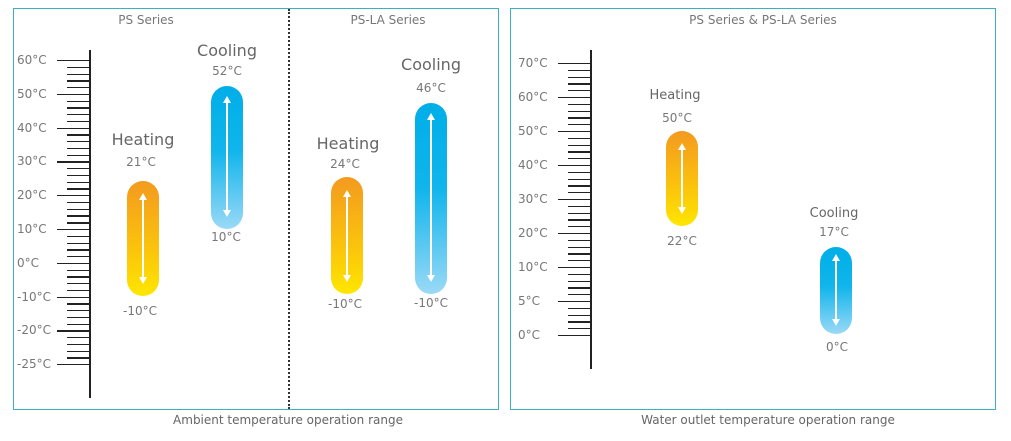 This screenshot has height=441, width=1011. I want to click on ambient-scale-axis, so click(90, 224).